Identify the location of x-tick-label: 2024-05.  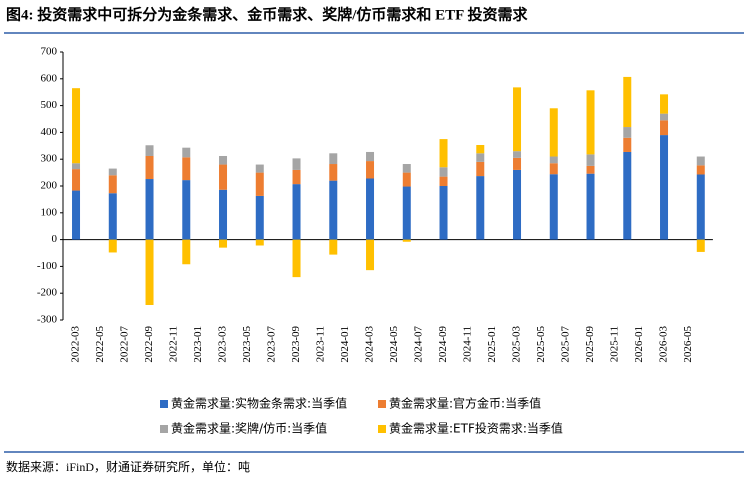
(394, 344).